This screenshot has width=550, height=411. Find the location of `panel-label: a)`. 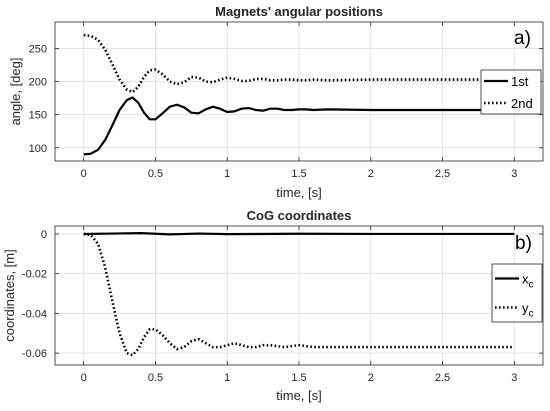

panel-label: a) is located at coordinates (522, 38).